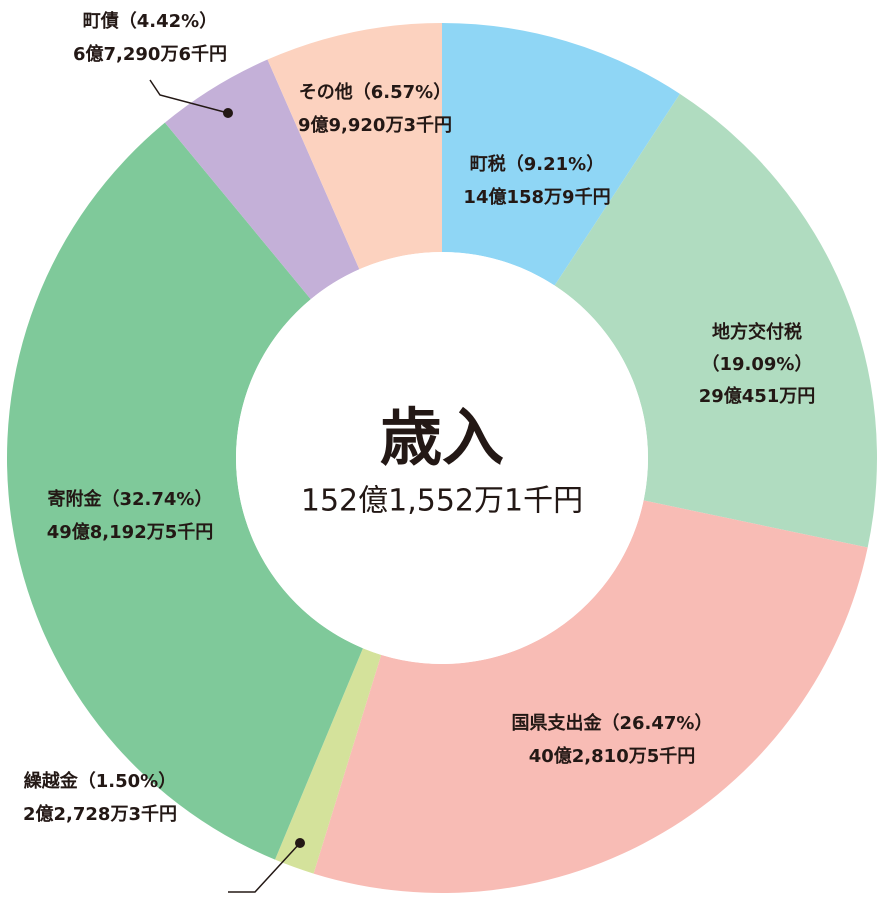 The image size is (877, 916). Describe the element at coordinates (157, 499) in the screenshot. I see `slice-percent: （32.74%）` at that location.